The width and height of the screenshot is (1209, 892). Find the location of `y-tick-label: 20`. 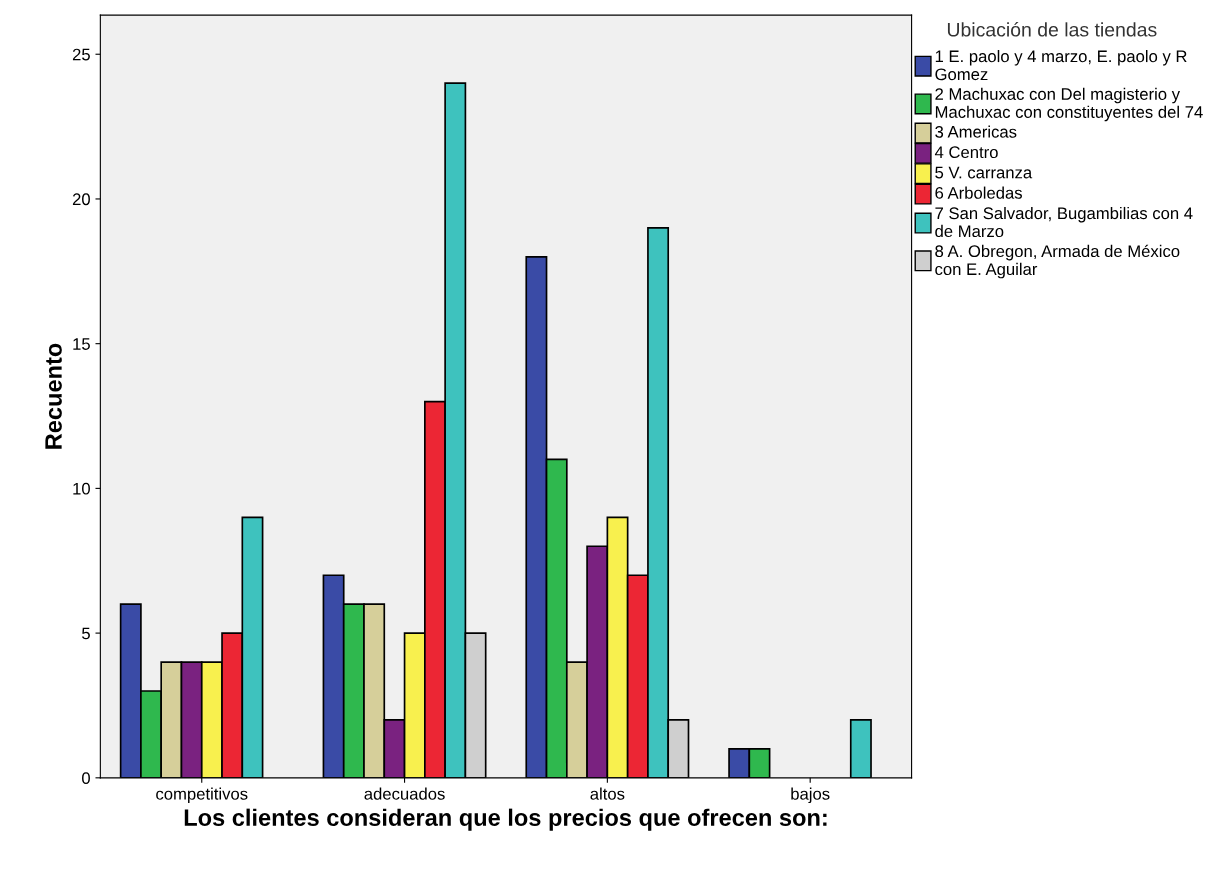

y-tick-label: 20 is located at coordinates (81, 199).